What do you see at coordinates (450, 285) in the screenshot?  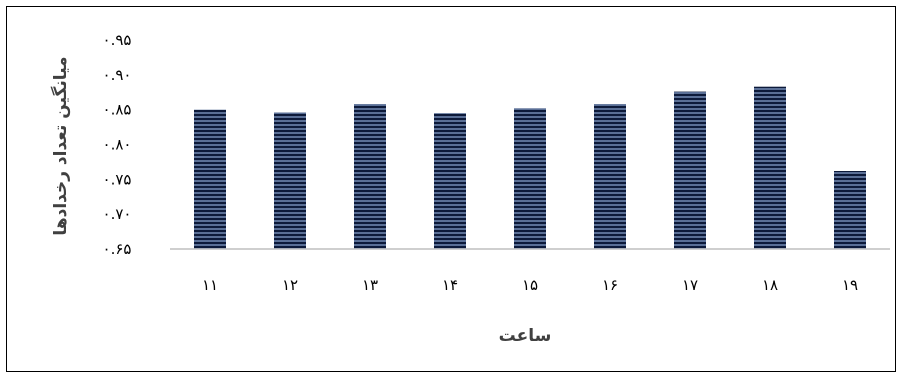 I see `x-tick-label: ۱۴` at bounding box center [450, 285].